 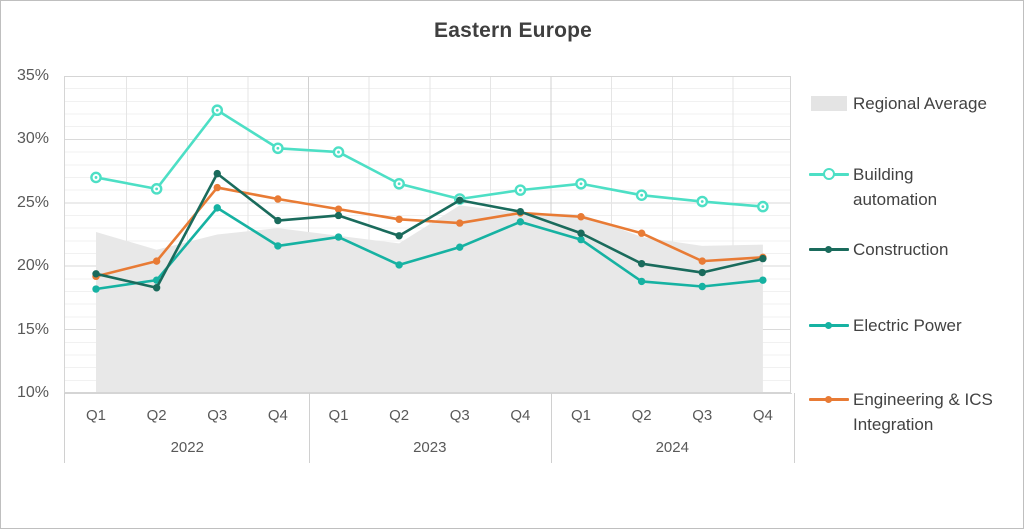 I want to click on series-line-engineering-ics-integration, so click(x=429, y=232).